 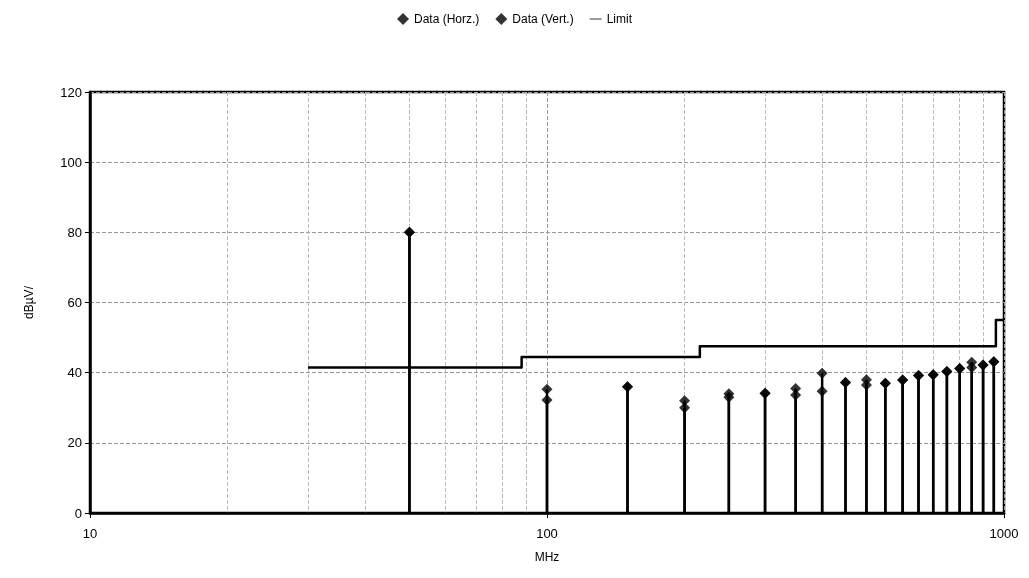 What do you see at coordinates (71, 162) in the screenshot?
I see `y-tick-label: 100` at bounding box center [71, 162].